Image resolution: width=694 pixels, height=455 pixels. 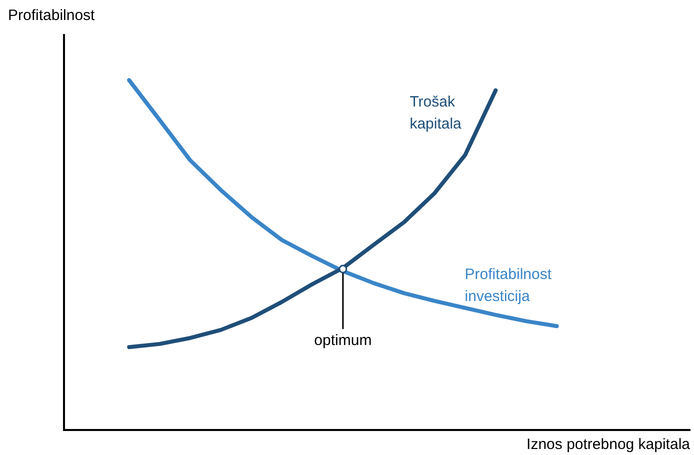 What do you see at coordinates (343, 341) in the screenshot?
I see `annotation: optimum` at bounding box center [343, 341].